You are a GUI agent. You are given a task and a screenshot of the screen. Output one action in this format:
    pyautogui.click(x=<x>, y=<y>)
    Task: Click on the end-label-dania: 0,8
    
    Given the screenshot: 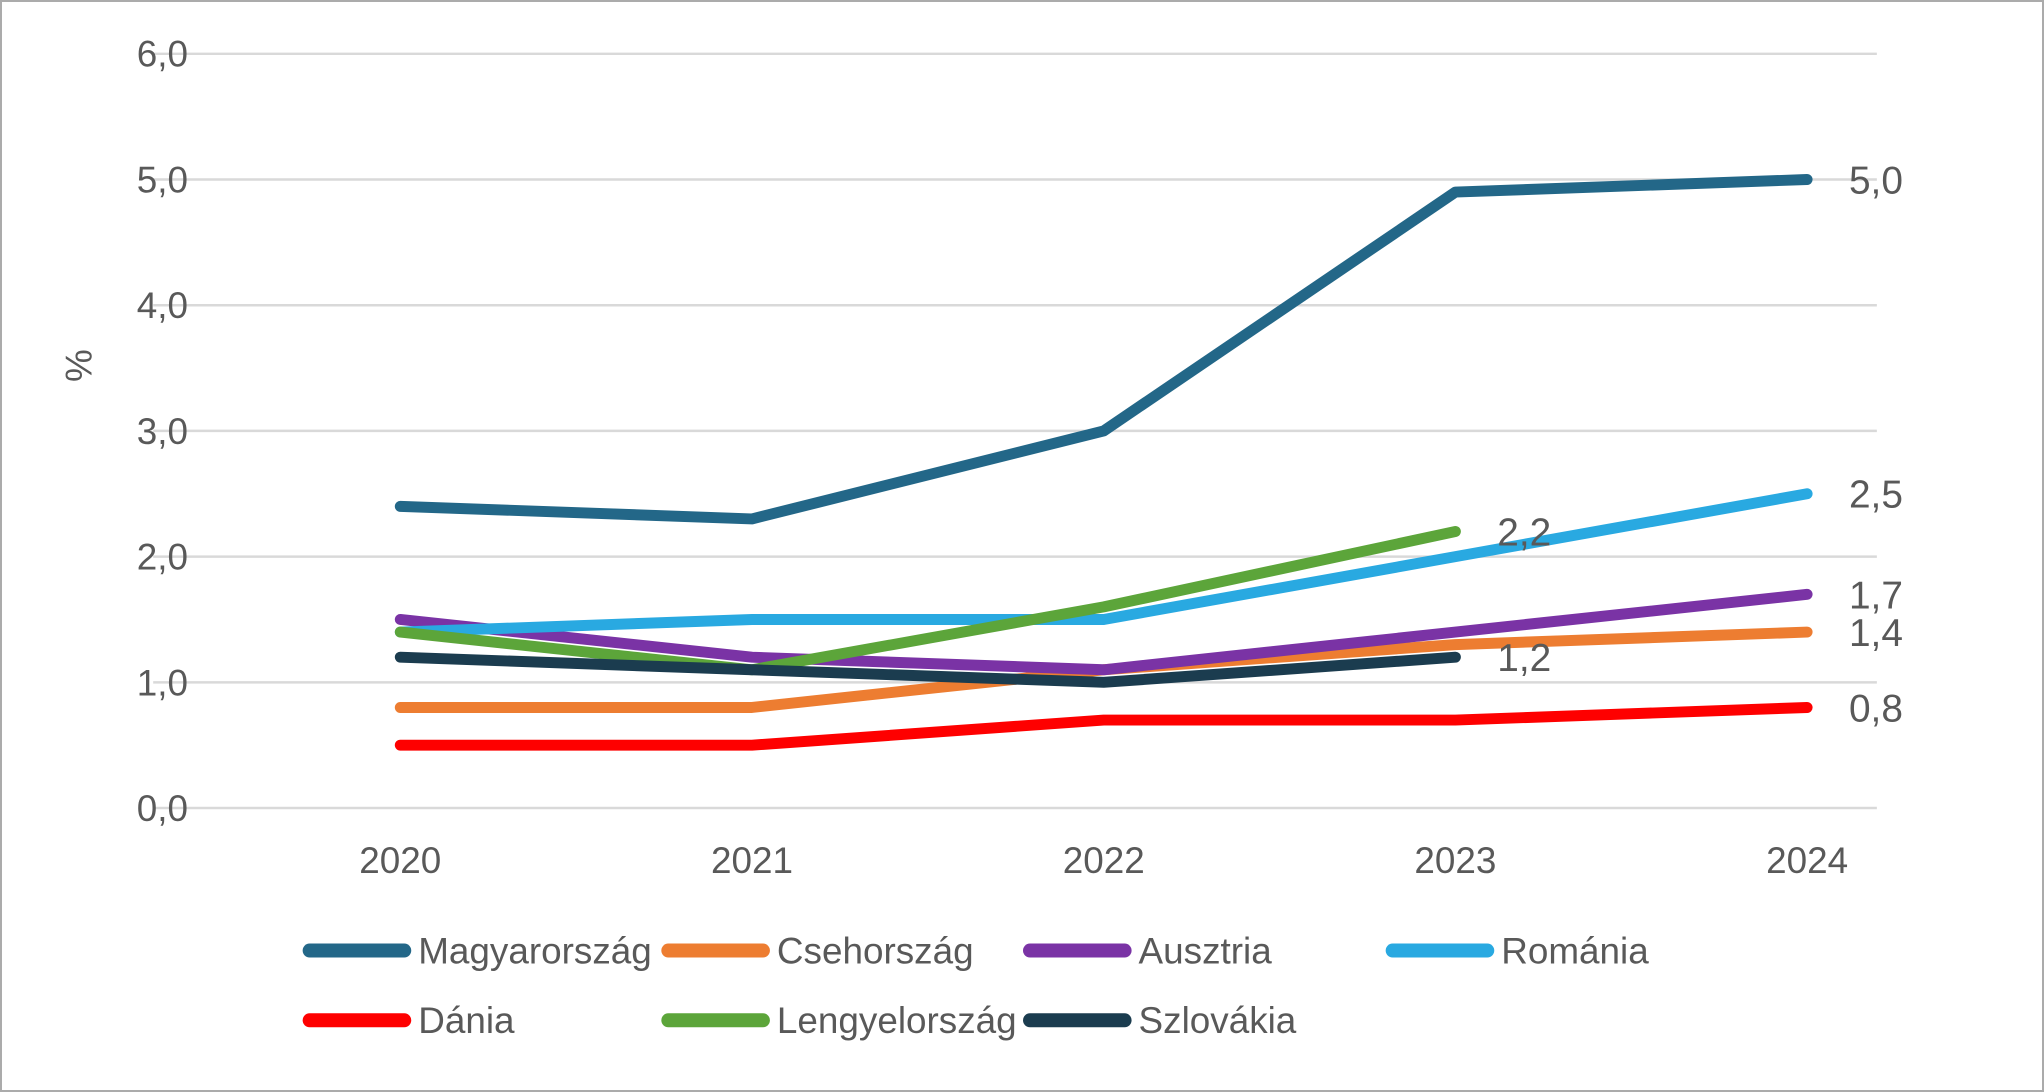 What is the action you would take?
    pyautogui.click(x=1876, y=708)
    